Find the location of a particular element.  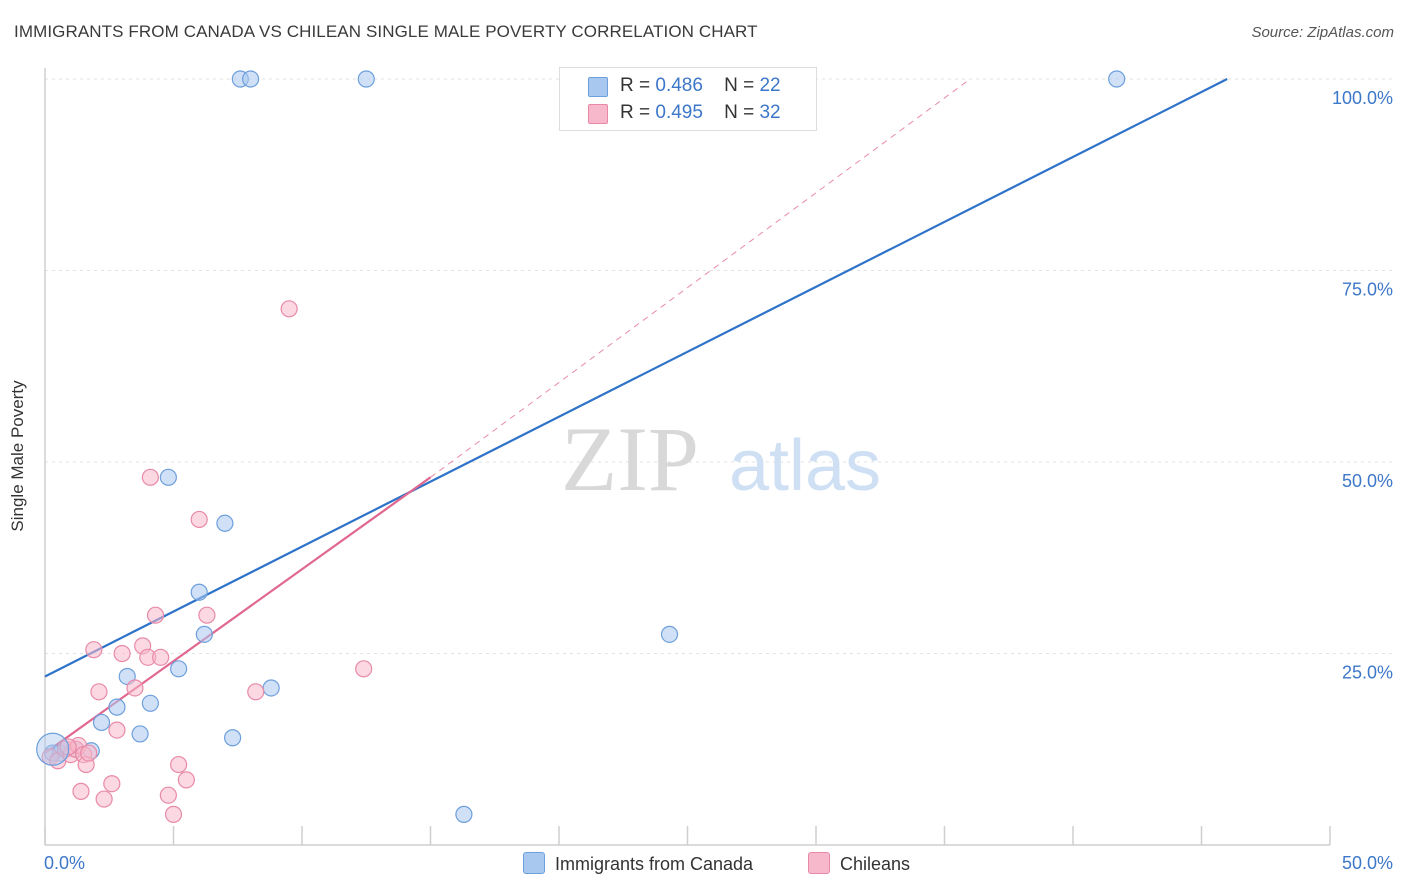

legend-n-value: 22 is located at coordinates (770, 85).